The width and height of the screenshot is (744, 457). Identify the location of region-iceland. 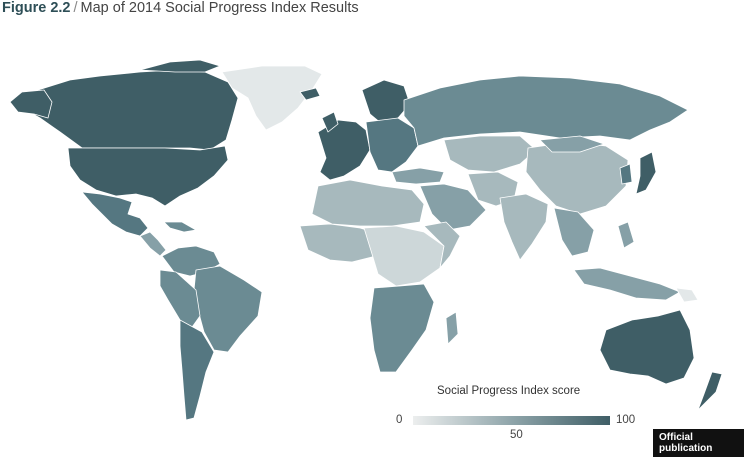
(310, 94).